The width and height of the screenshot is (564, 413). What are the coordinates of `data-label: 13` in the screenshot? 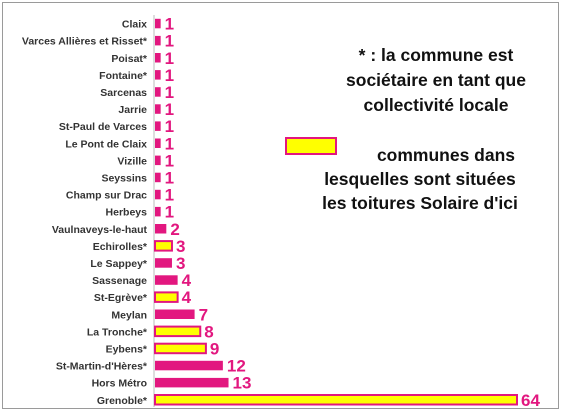 It's located at (242, 383).